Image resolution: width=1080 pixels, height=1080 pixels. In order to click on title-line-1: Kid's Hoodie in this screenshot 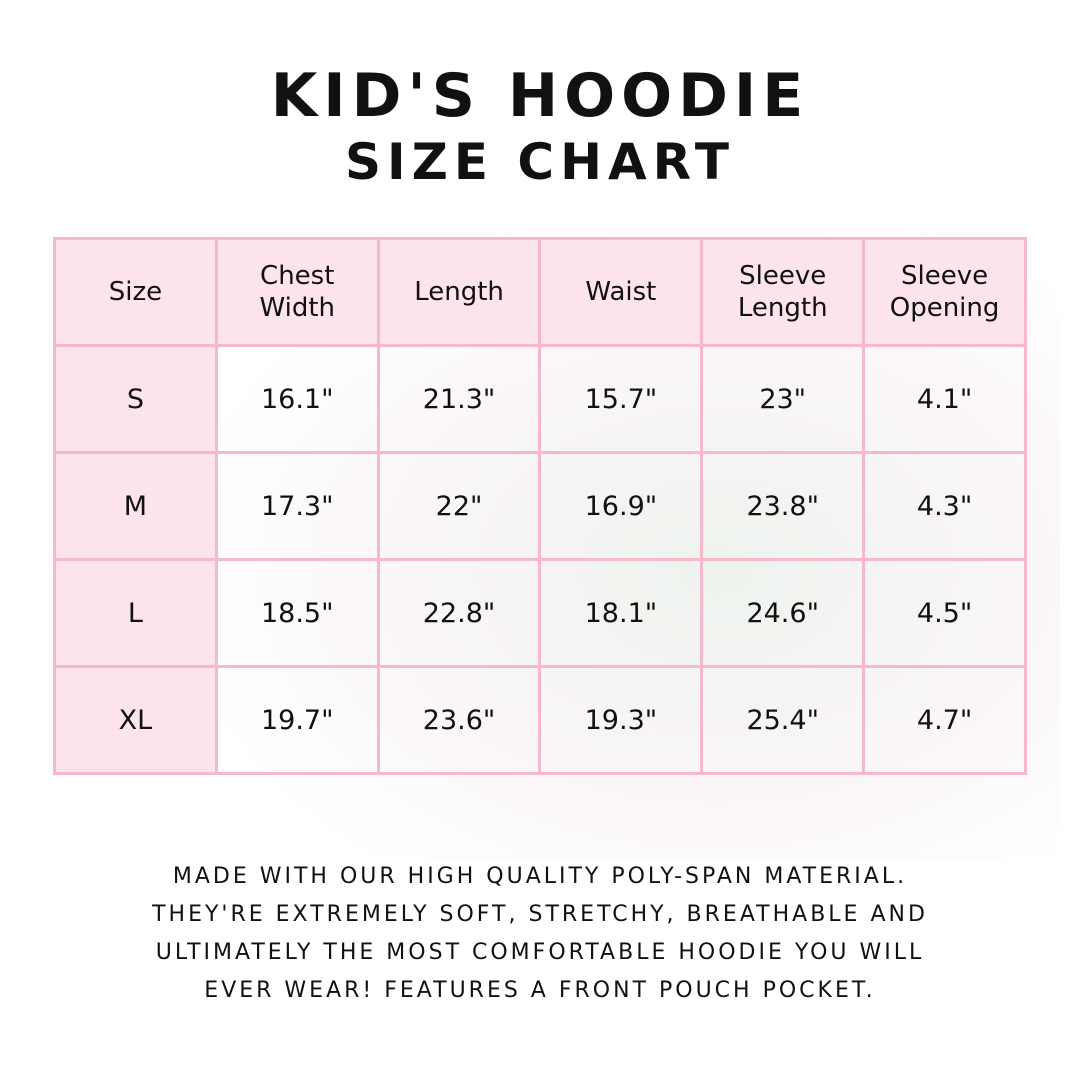, I will do `click(540, 96)`.